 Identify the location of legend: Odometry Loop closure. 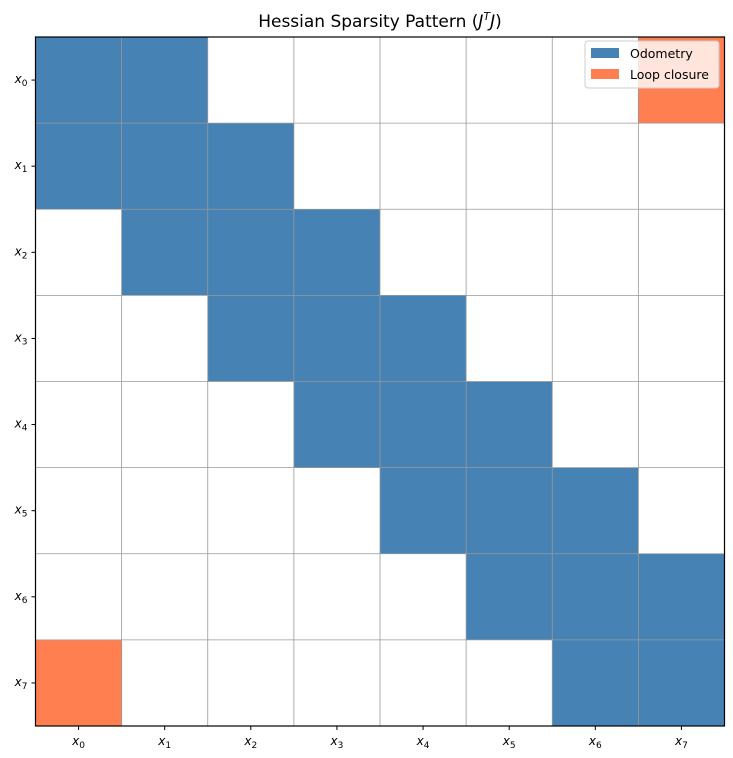
(652, 64).